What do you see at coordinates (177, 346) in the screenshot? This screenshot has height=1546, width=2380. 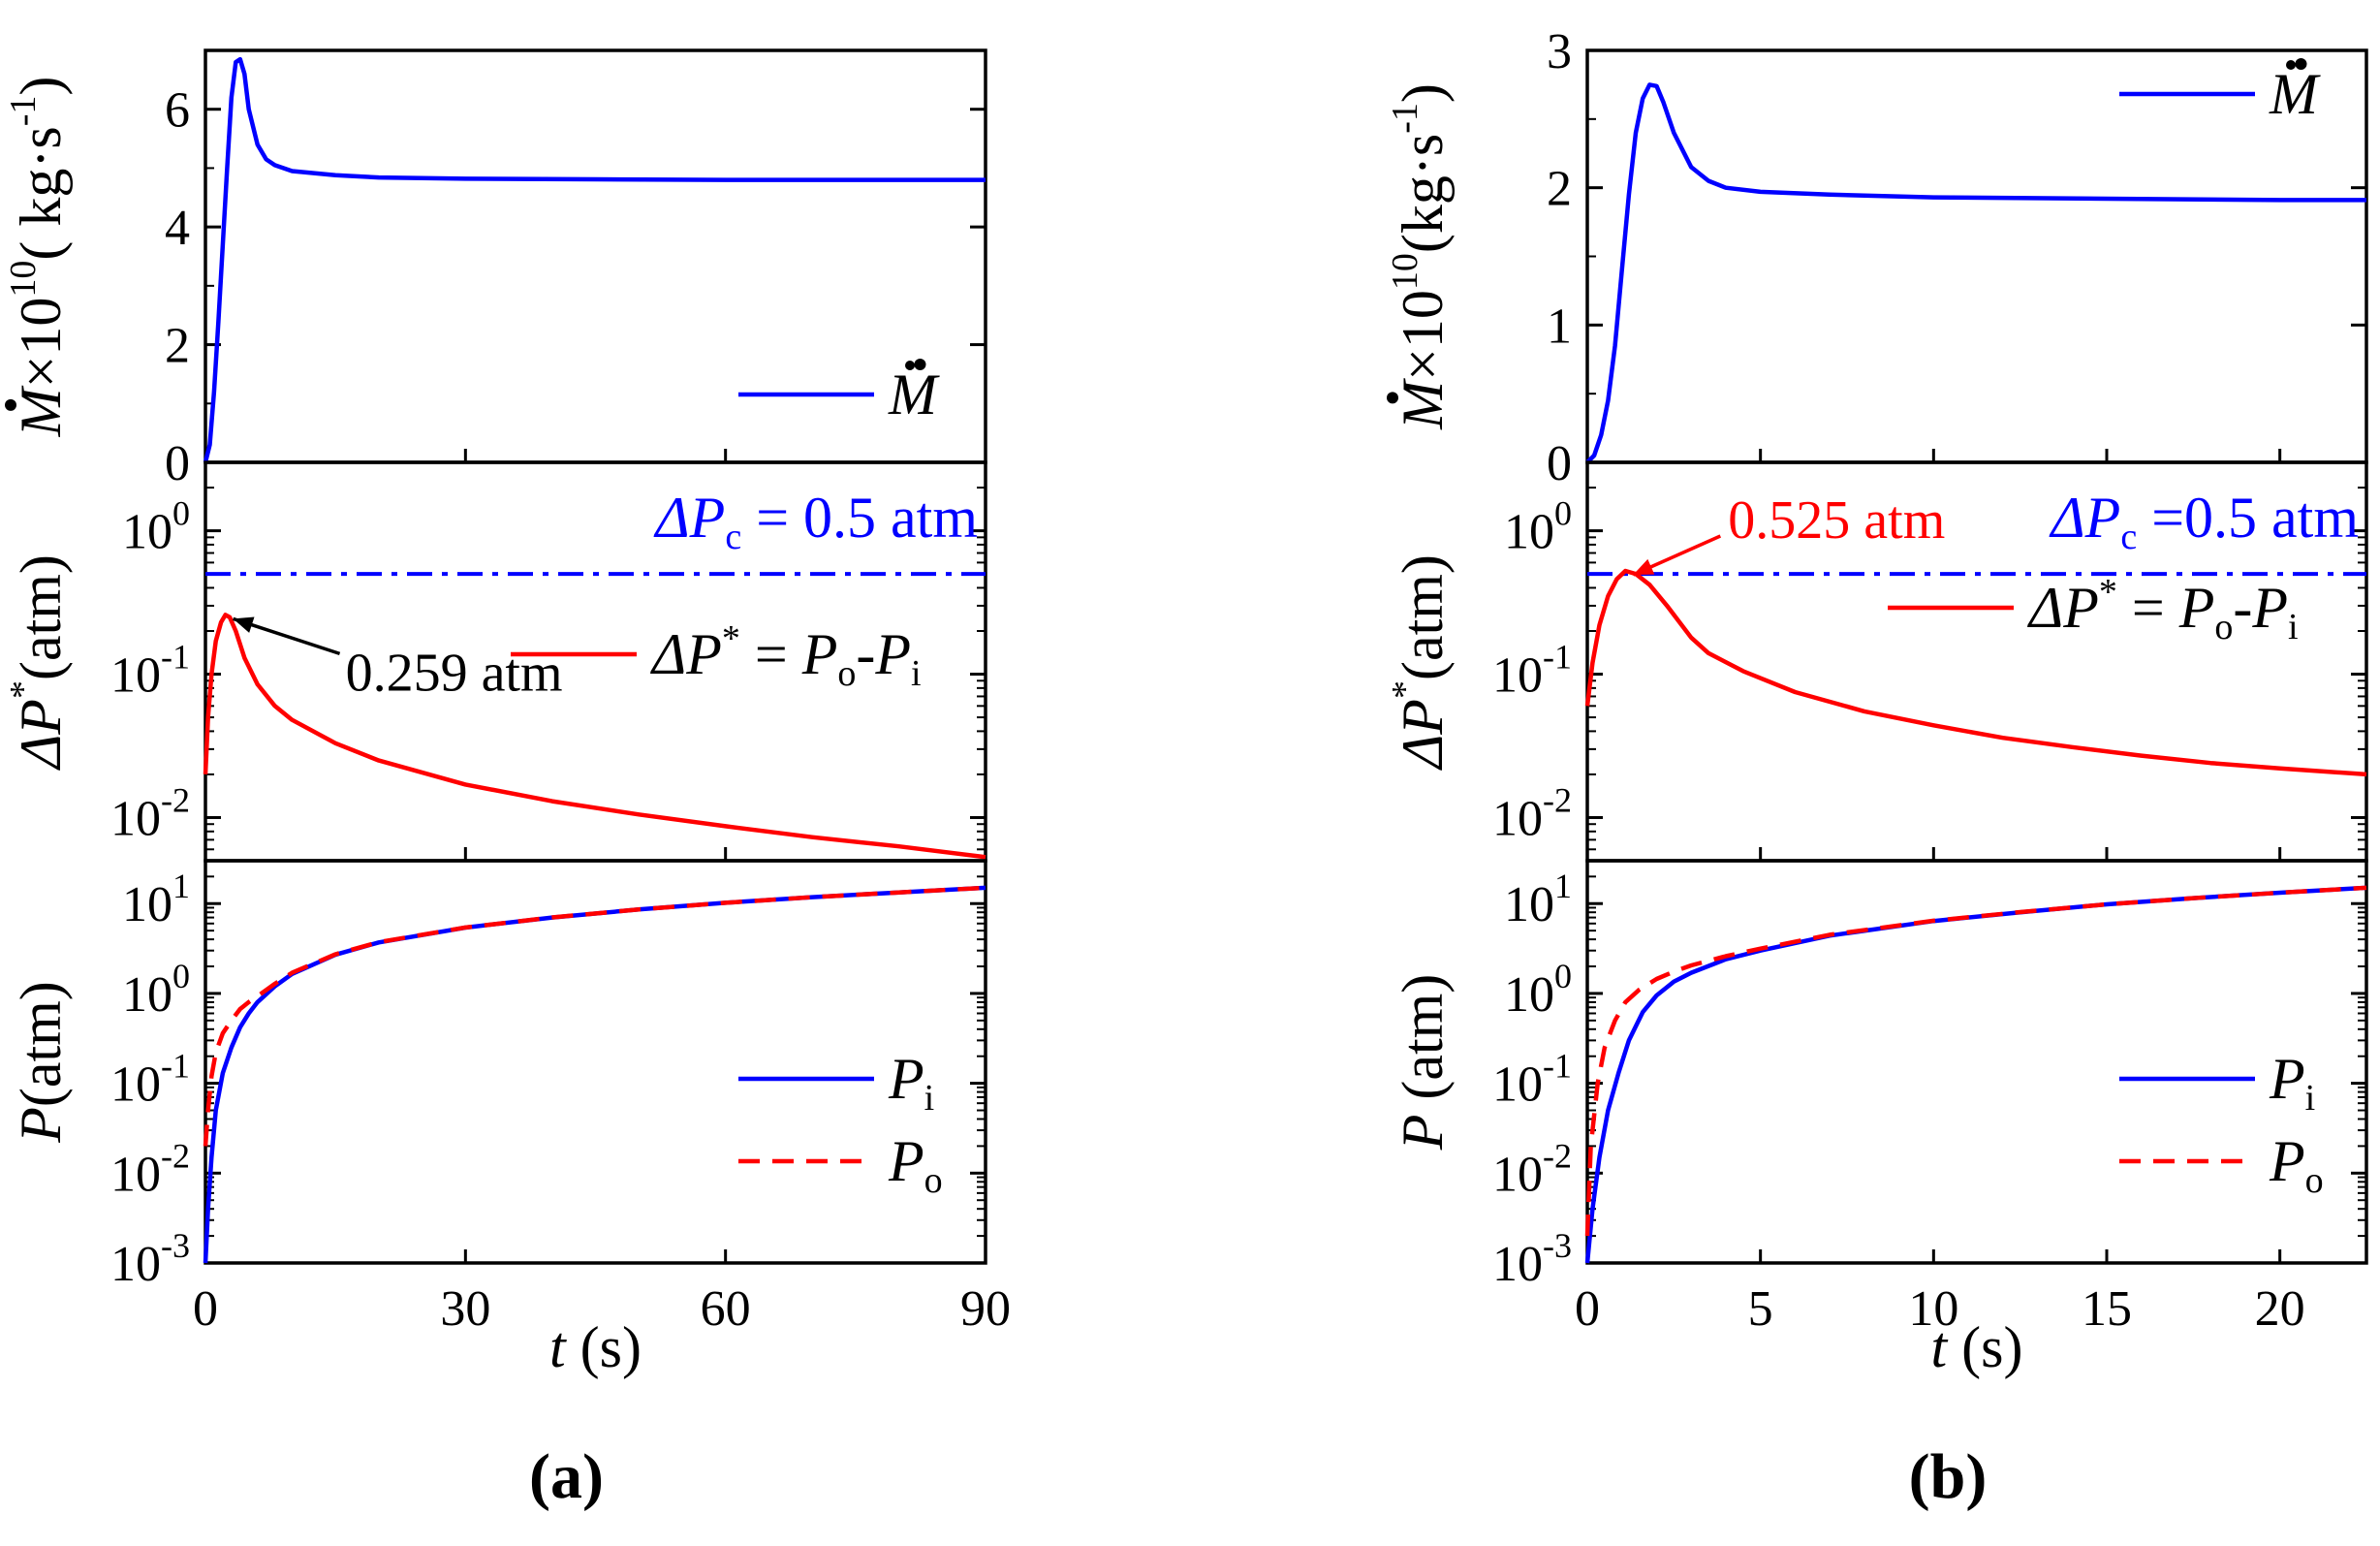 I see `y-tick-label: 2` at bounding box center [177, 346].